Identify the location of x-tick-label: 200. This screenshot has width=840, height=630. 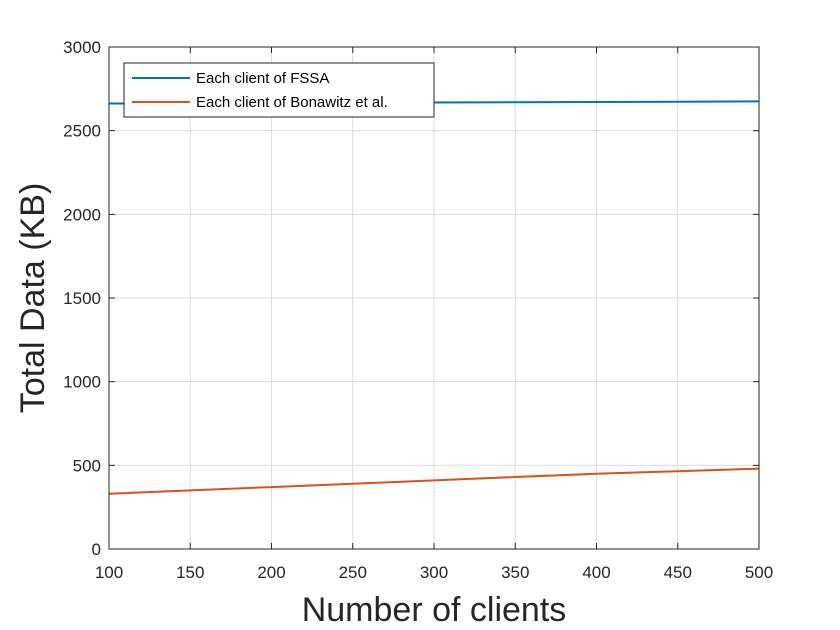
(271, 572).